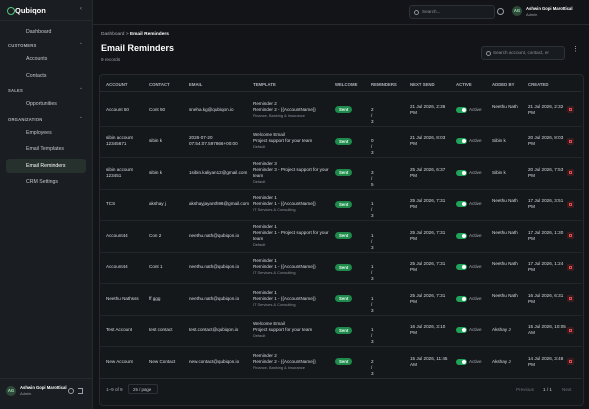  What do you see at coordinates (214, 330) in the screenshot?
I see `email-cell: test.contact@qubiqon.io` at bounding box center [214, 330].